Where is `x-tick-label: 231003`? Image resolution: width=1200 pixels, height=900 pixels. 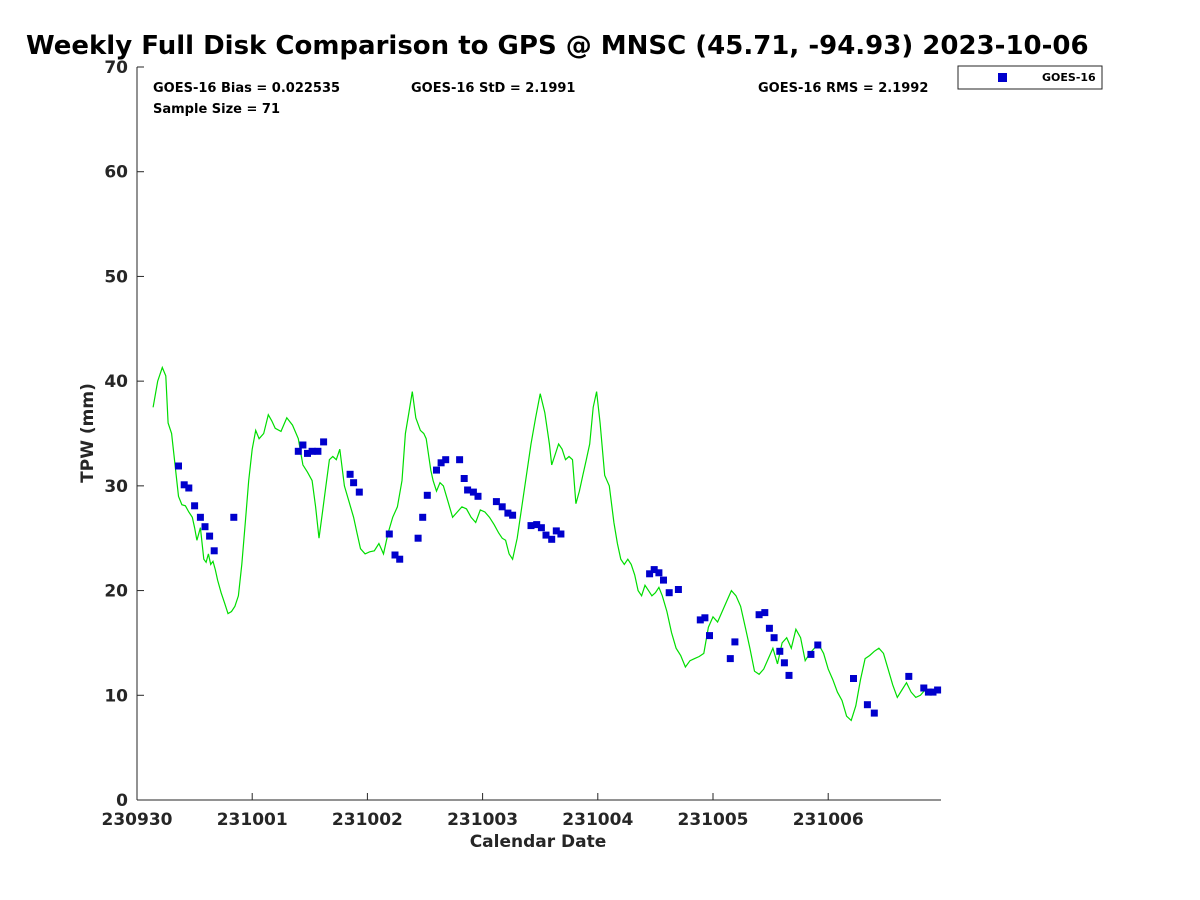
x-tick-label: 231003 is located at coordinates (482, 820).